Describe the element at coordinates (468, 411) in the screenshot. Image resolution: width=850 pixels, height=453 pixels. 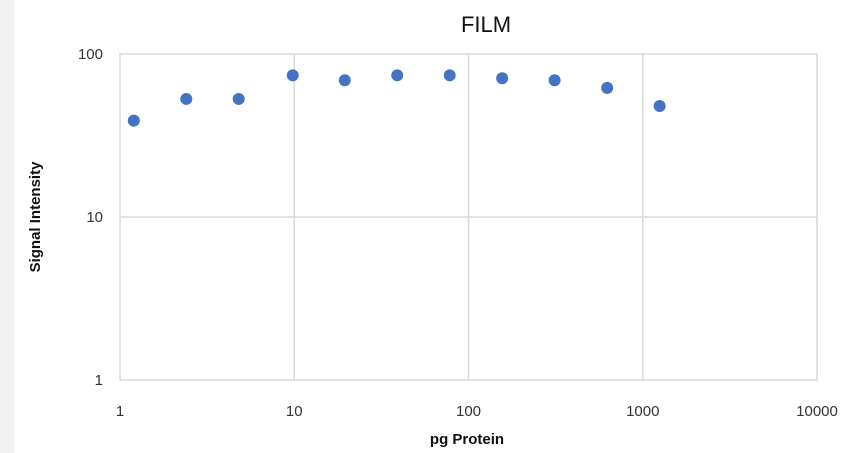
I see `x-tick-label: 100` at that location.